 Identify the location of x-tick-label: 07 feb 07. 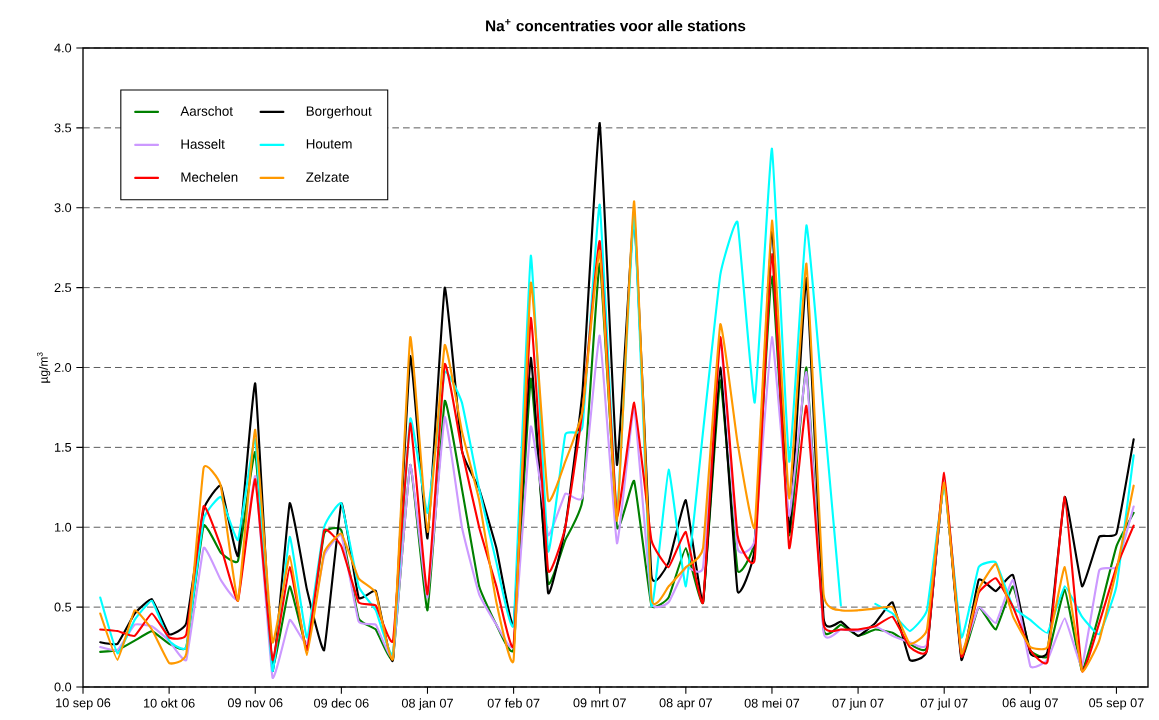
(513, 703).